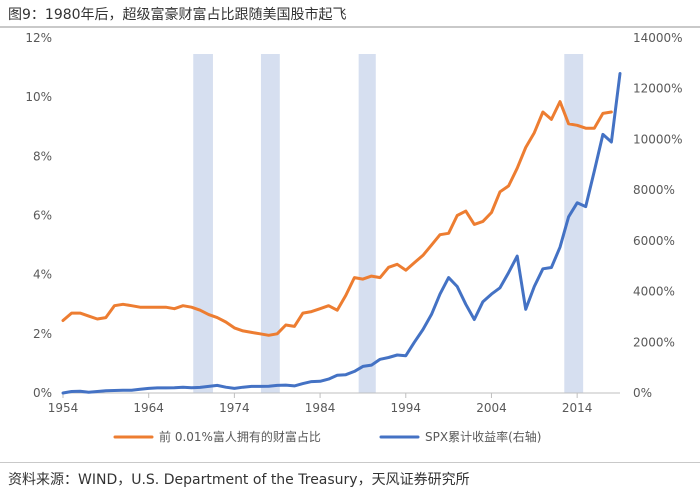 The width and height of the screenshot is (700, 502). I want to click on x-tick-label: 1994, so click(405, 408).